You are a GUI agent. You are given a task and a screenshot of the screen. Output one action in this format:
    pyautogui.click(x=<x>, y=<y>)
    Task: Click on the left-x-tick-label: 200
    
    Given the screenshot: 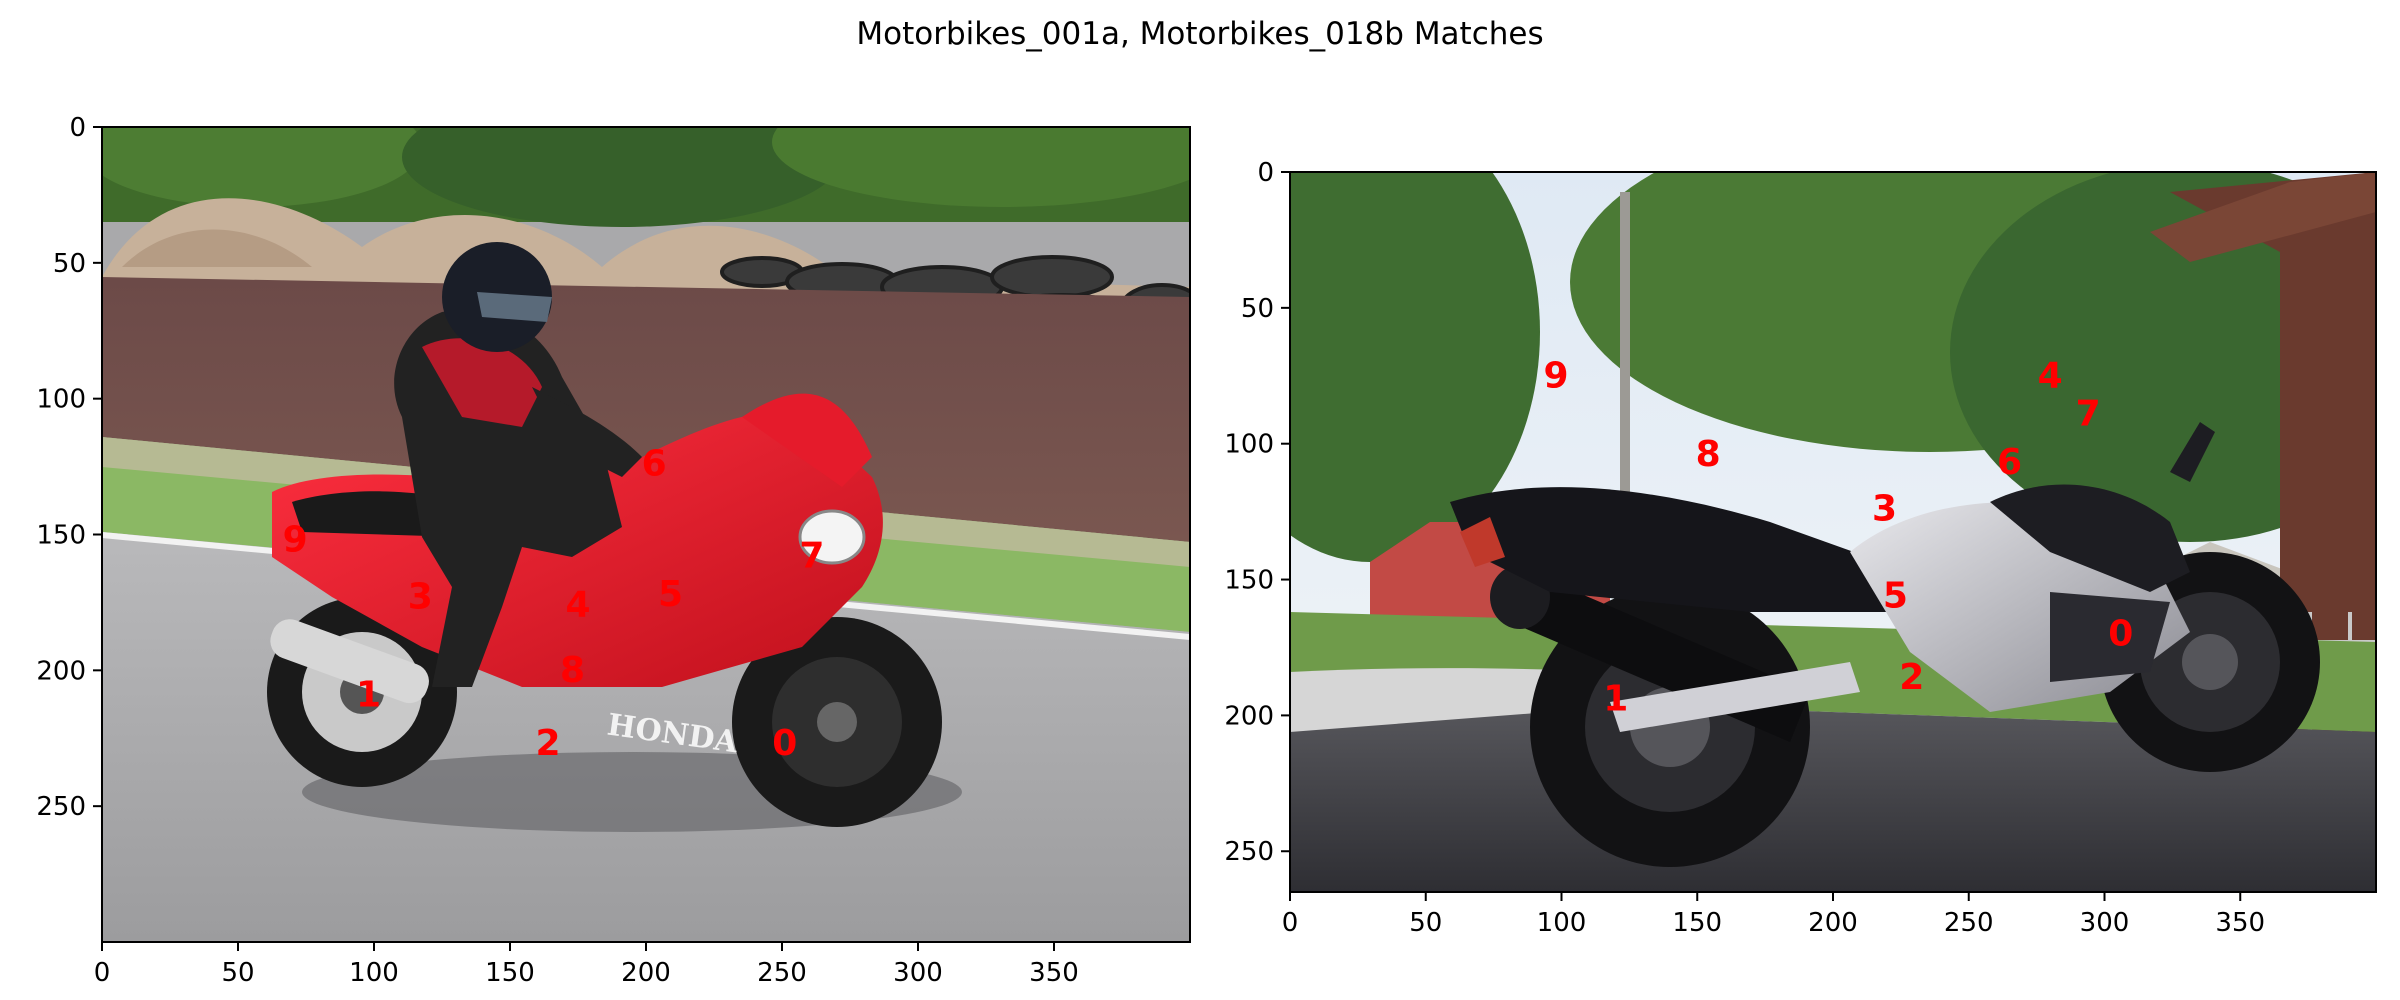 What is the action you would take?
    pyautogui.click(x=646, y=973)
    